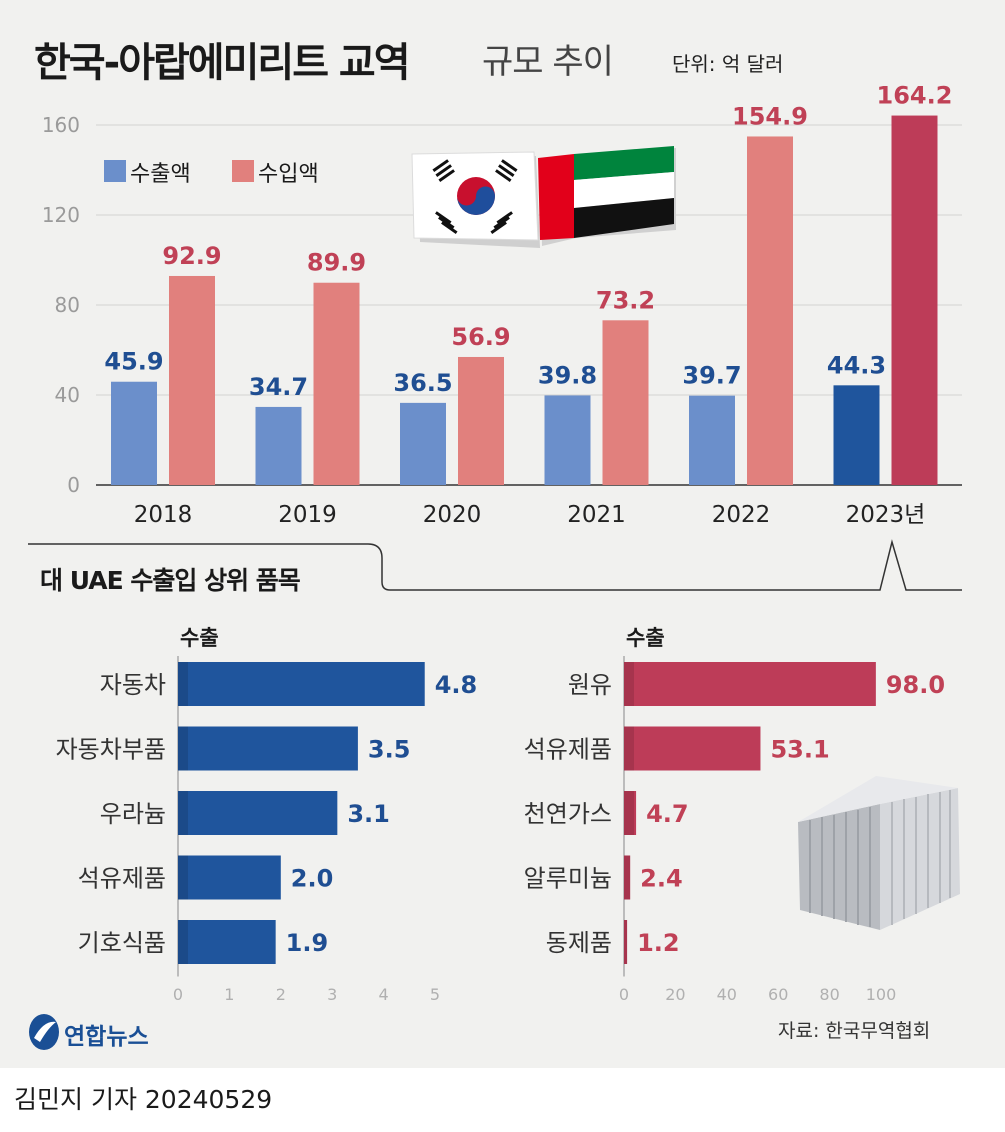 Image resolution: width=1005 pixels, height=1132 pixels. Describe the element at coordinates (596, 515) in the screenshot. I see `x-tick-label: 2021` at that location.